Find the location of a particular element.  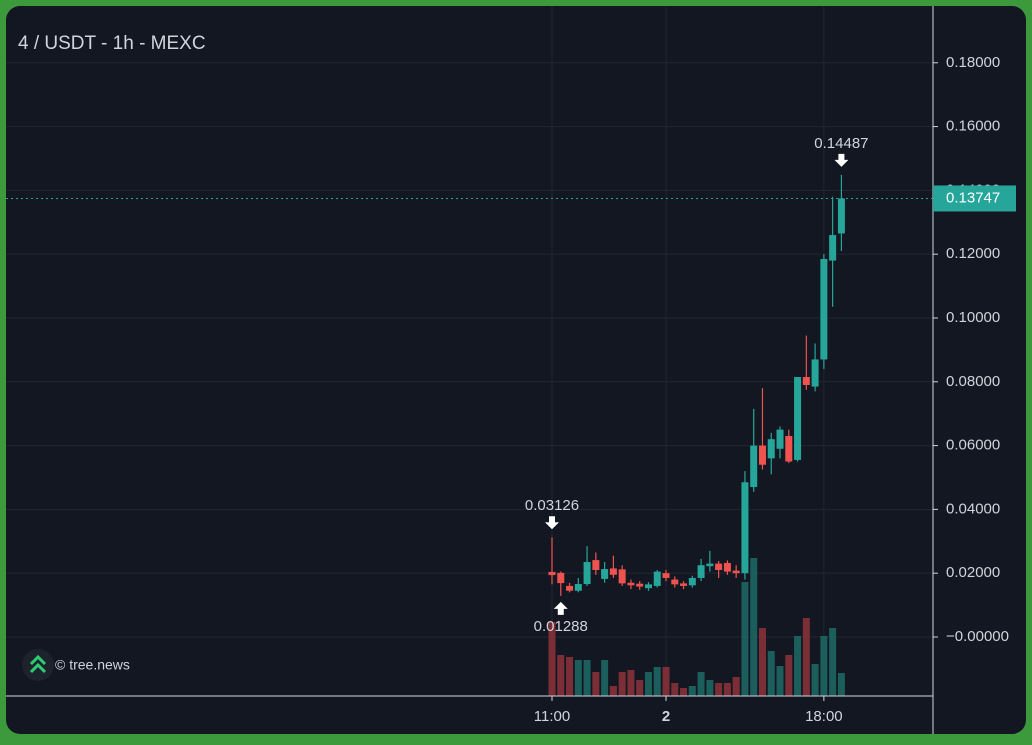

y-tick-label: 0.16000 is located at coordinates (973, 126).